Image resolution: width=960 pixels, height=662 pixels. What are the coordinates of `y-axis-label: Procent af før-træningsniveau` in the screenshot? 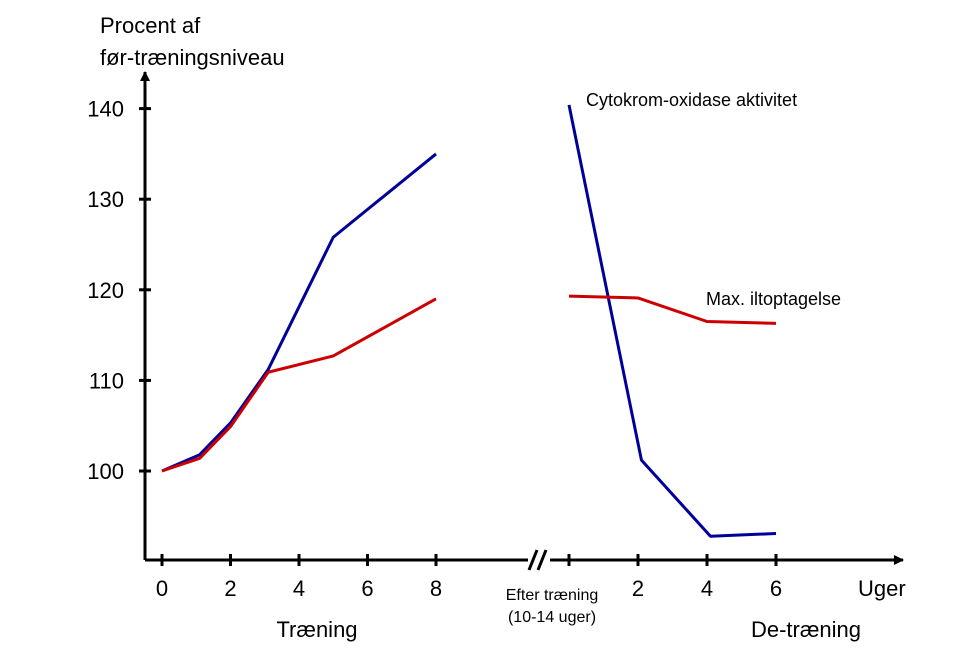 It's located at (192, 42).